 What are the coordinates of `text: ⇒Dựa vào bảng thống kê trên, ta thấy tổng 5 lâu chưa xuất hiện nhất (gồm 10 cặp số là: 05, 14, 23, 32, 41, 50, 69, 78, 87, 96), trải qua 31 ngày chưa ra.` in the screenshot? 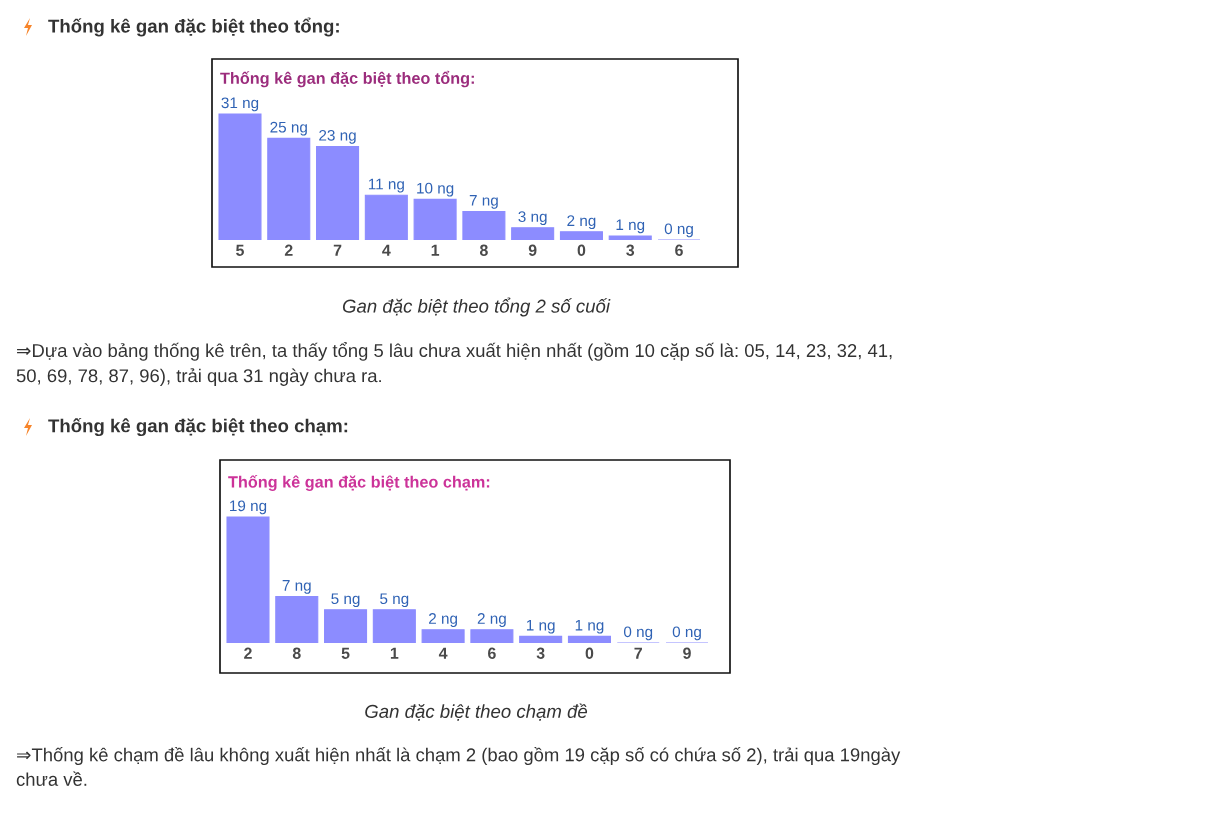 It's located at (454, 364).